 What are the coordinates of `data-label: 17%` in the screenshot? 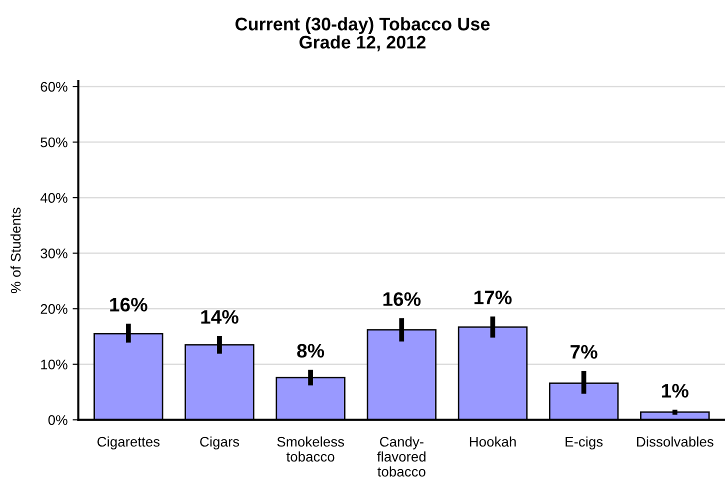 It's located at (493, 297).